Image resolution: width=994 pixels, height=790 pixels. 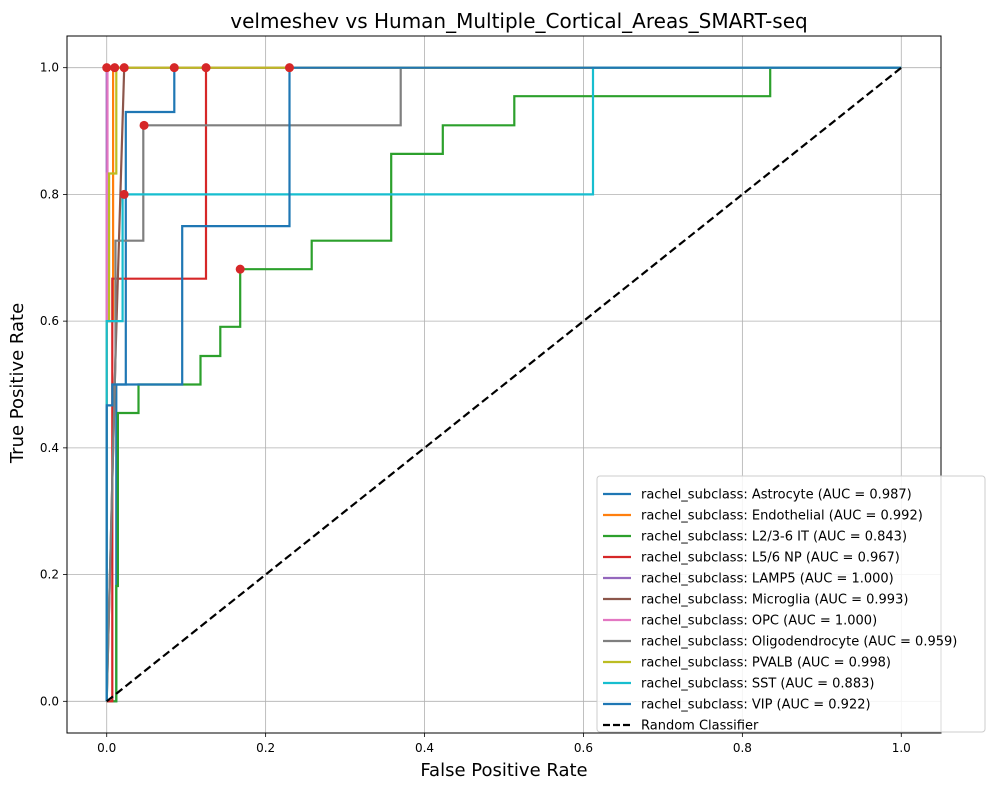 What do you see at coordinates (503, 770) in the screenshot?
I see `x-axis-label: False Positive Rate` at bounding box center [503, 770].